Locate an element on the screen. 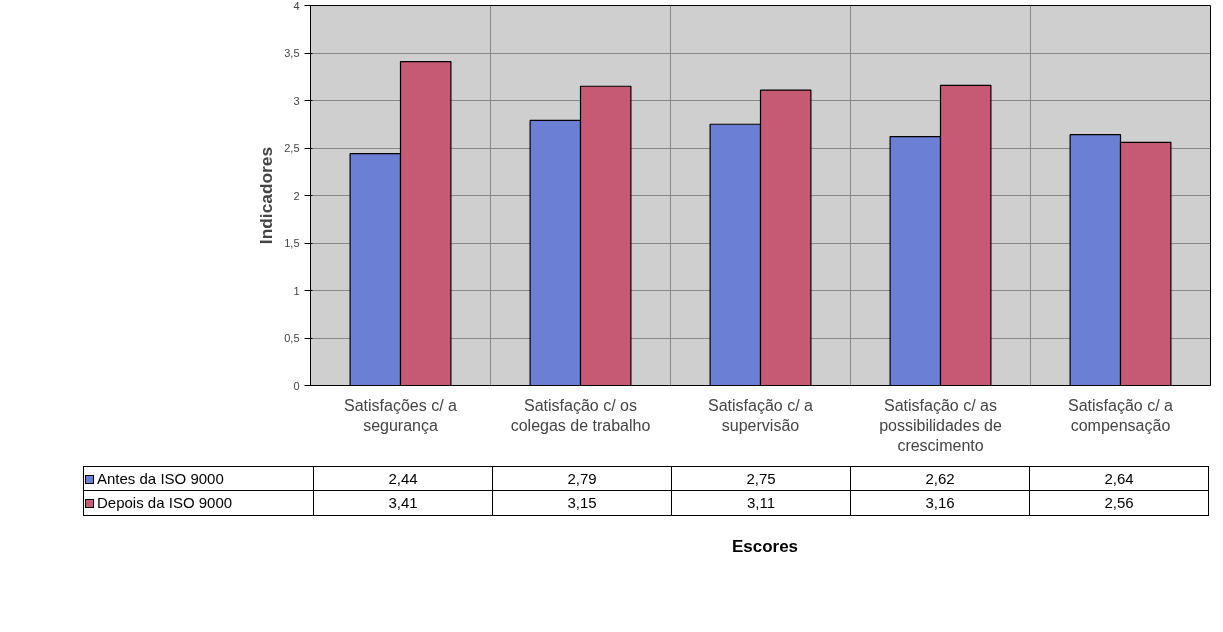 This screenshot has height=632, width=1223. data-label: 3,15 is located at coordinates (582, 503).